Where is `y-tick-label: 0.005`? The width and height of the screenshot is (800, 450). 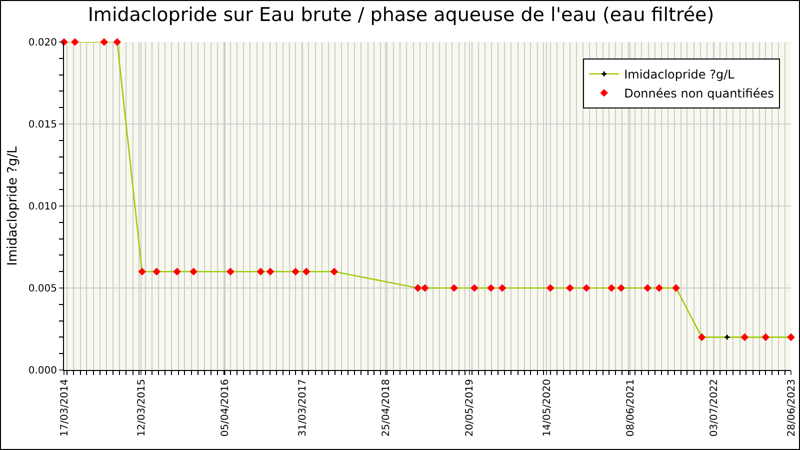 y-tick-label: 0.005 is located at coordinates (42, 289).